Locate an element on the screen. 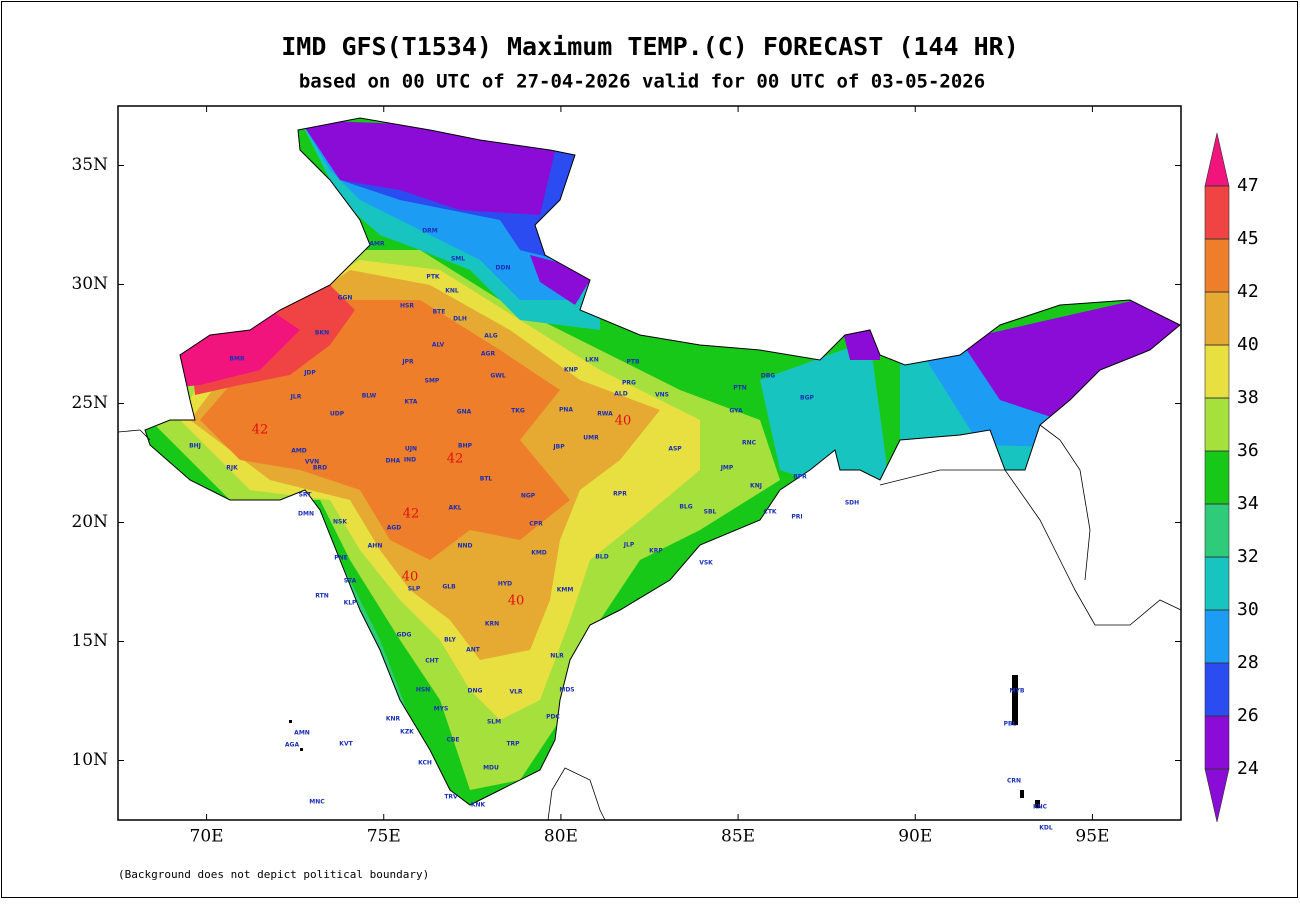  station-code: RPR is located at coordinates (620, 494).